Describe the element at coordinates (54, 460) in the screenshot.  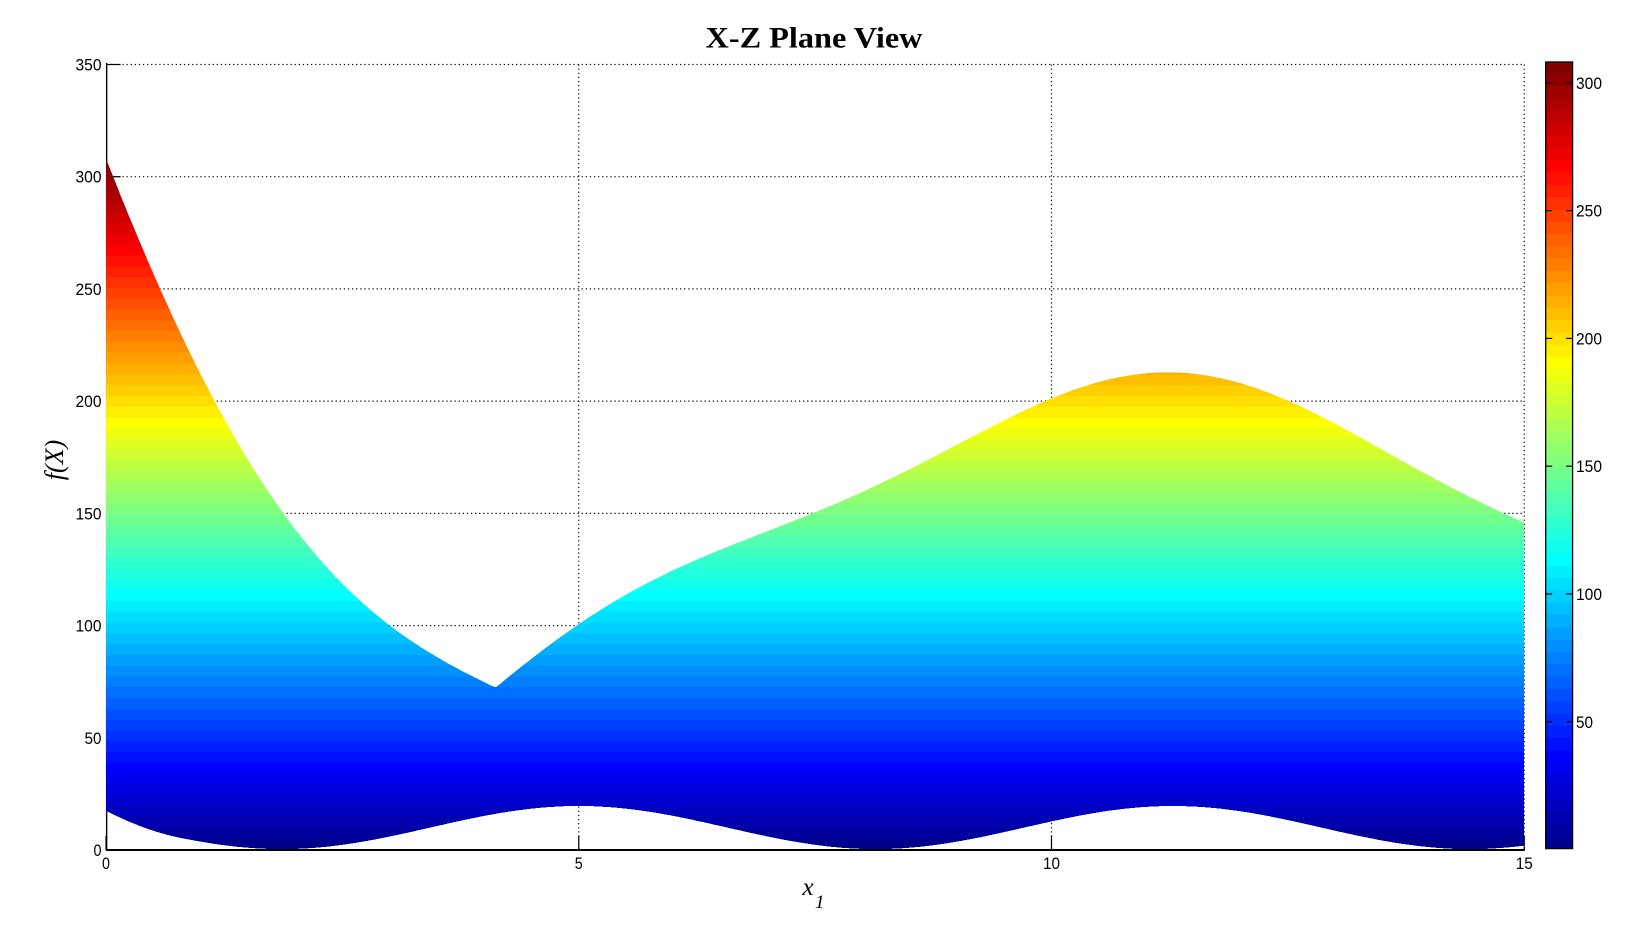
I see `svg-text: f(X)` at that location.